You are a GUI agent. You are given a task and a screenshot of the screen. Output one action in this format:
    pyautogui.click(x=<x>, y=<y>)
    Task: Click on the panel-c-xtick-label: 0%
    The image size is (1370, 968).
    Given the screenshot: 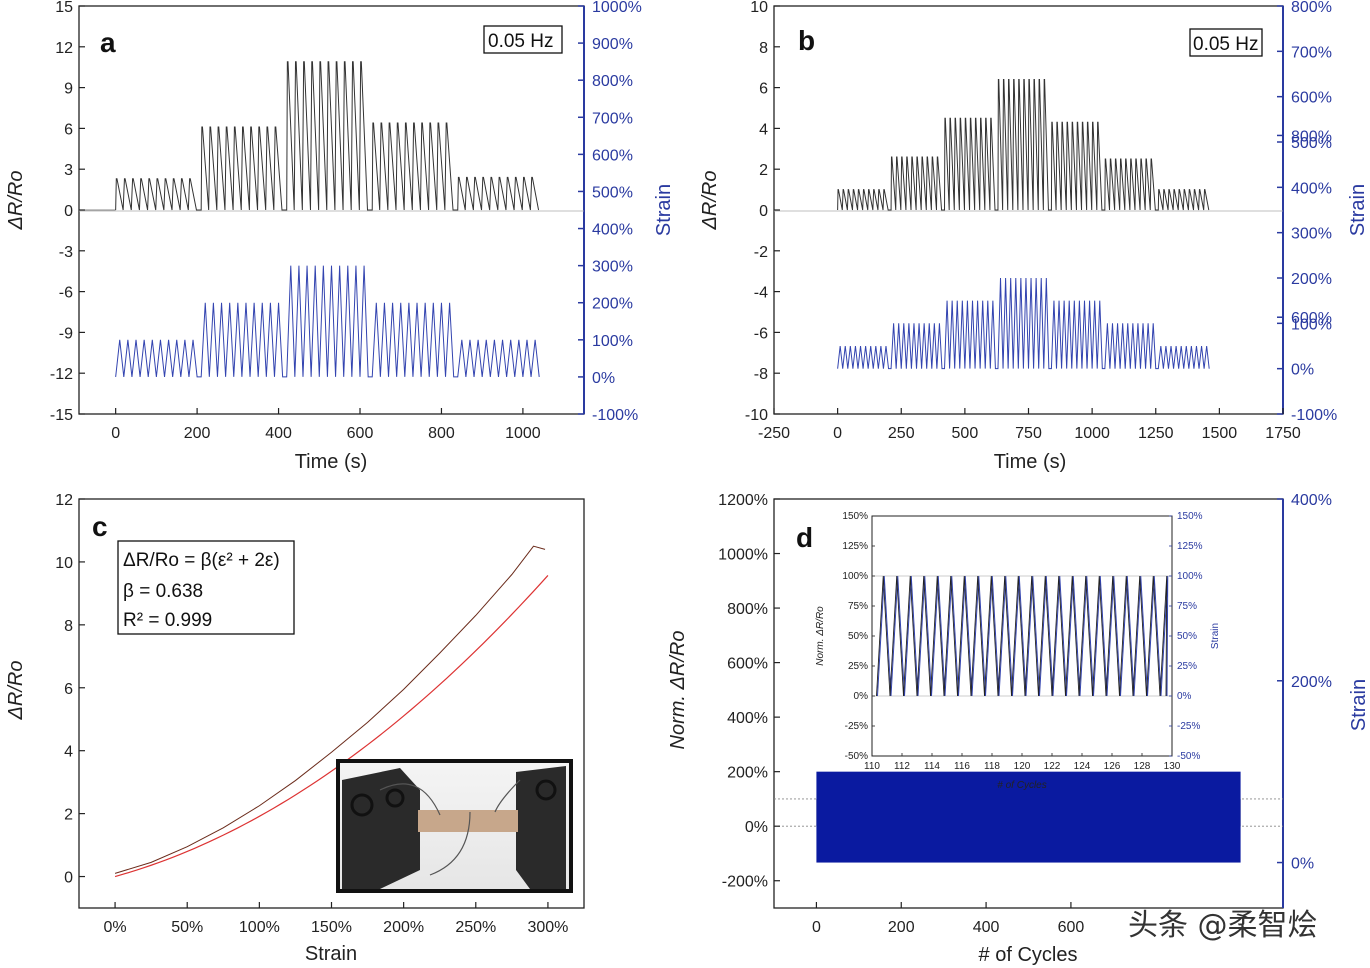 What is the action you would take?
    pyautogui.click(x=115, y=927)
    